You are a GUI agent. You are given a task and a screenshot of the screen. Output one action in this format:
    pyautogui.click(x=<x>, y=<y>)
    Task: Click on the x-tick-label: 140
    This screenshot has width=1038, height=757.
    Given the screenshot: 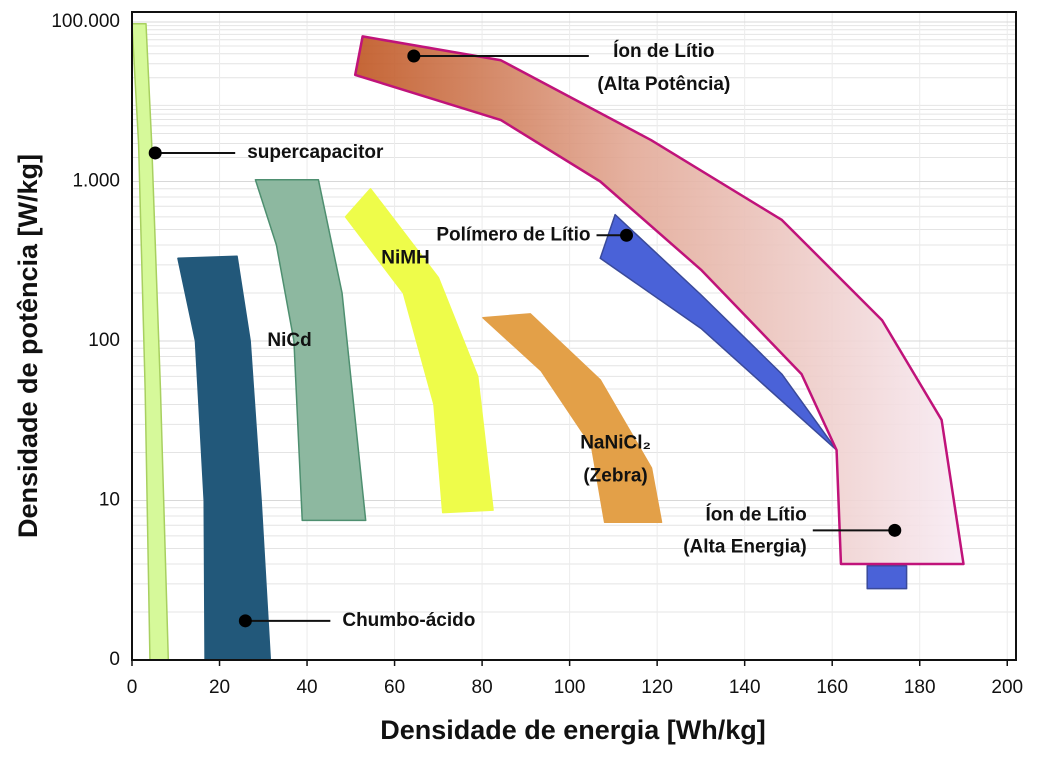 What is the action you would take?
    pyautogui.click(x=745, y=687)
    